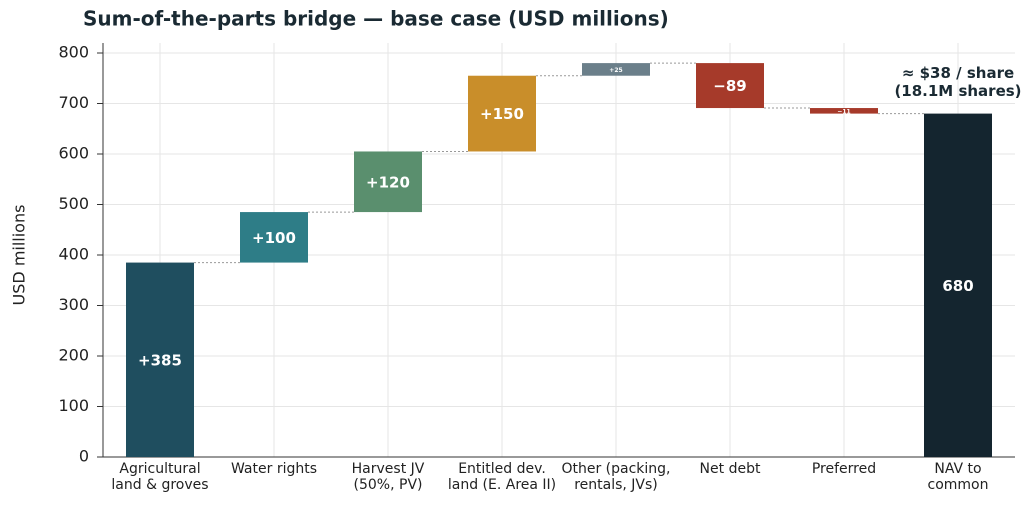  I want to click on value-label: +120, so click(388, 182).